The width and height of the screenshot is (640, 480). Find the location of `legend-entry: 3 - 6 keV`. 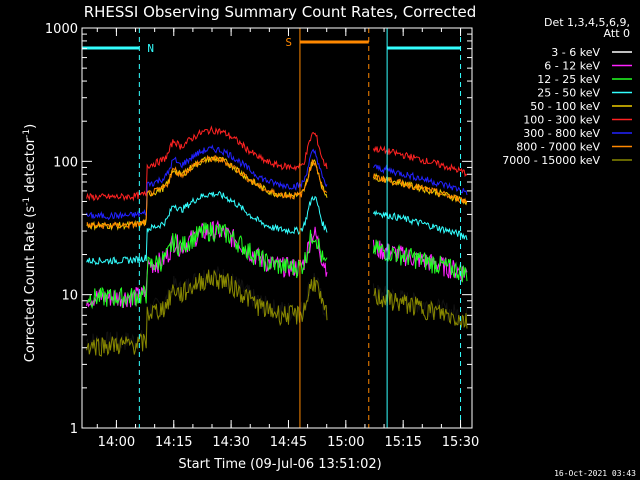

legend-entry: 3 - 6 keV is located at coordinates (575, 52).